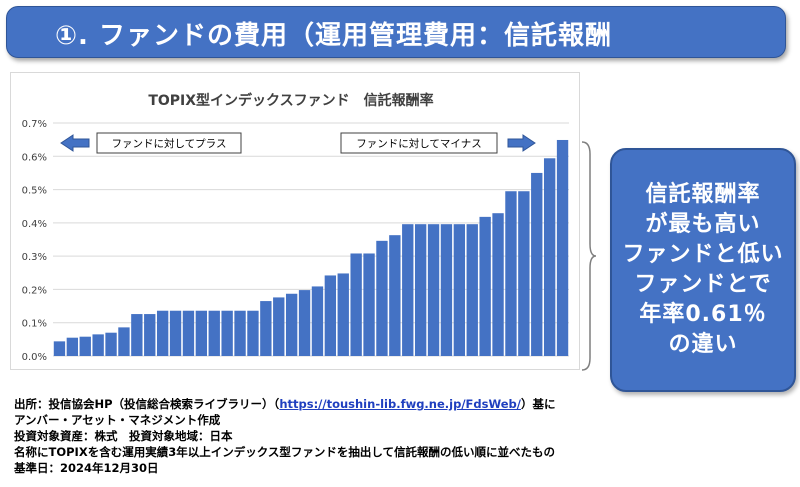 This screenshot has height=487, width=800. I want to click on page-title: ①. ファンドの費用（運用管理費用：信託報酬, so click(333, 36).